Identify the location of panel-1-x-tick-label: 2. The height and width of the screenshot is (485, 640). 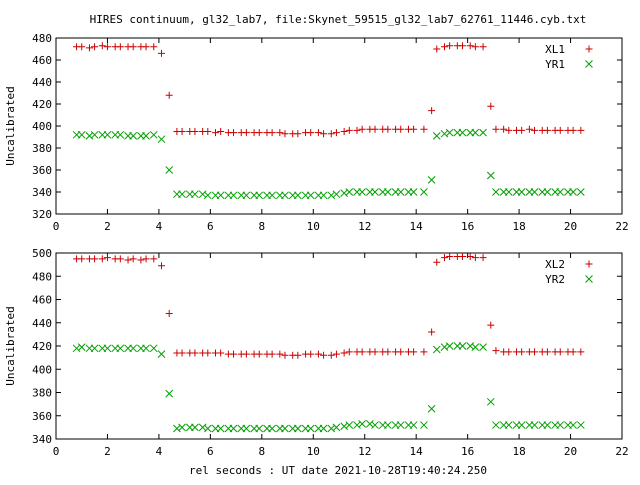
(107, 226).